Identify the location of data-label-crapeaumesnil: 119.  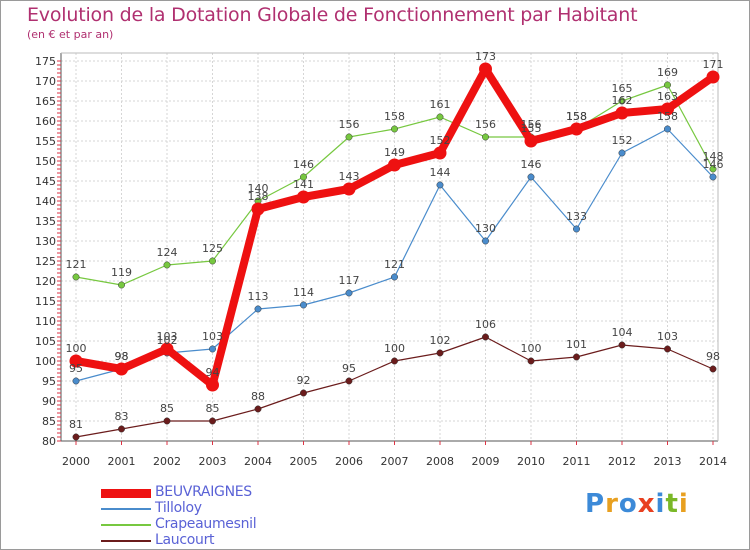
(121, 272).